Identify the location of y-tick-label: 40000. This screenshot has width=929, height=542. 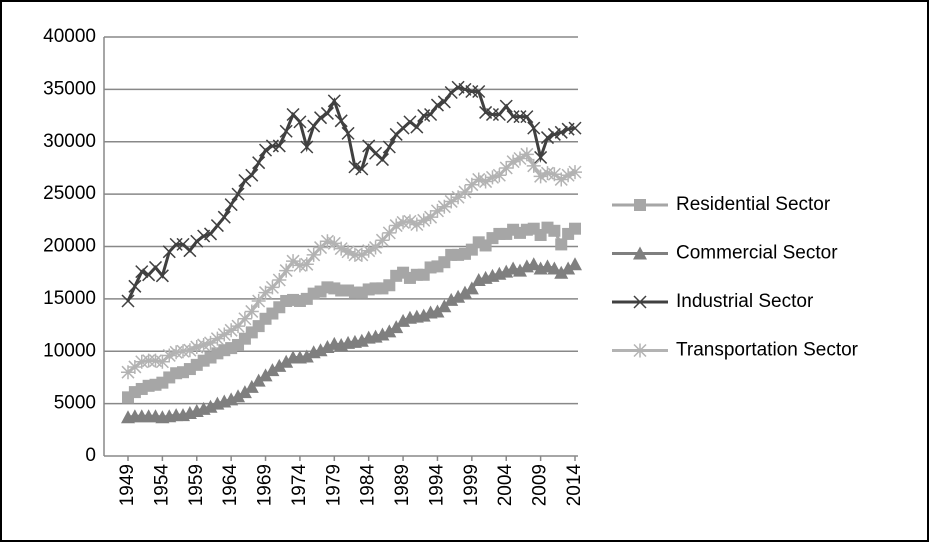
(69, 36).